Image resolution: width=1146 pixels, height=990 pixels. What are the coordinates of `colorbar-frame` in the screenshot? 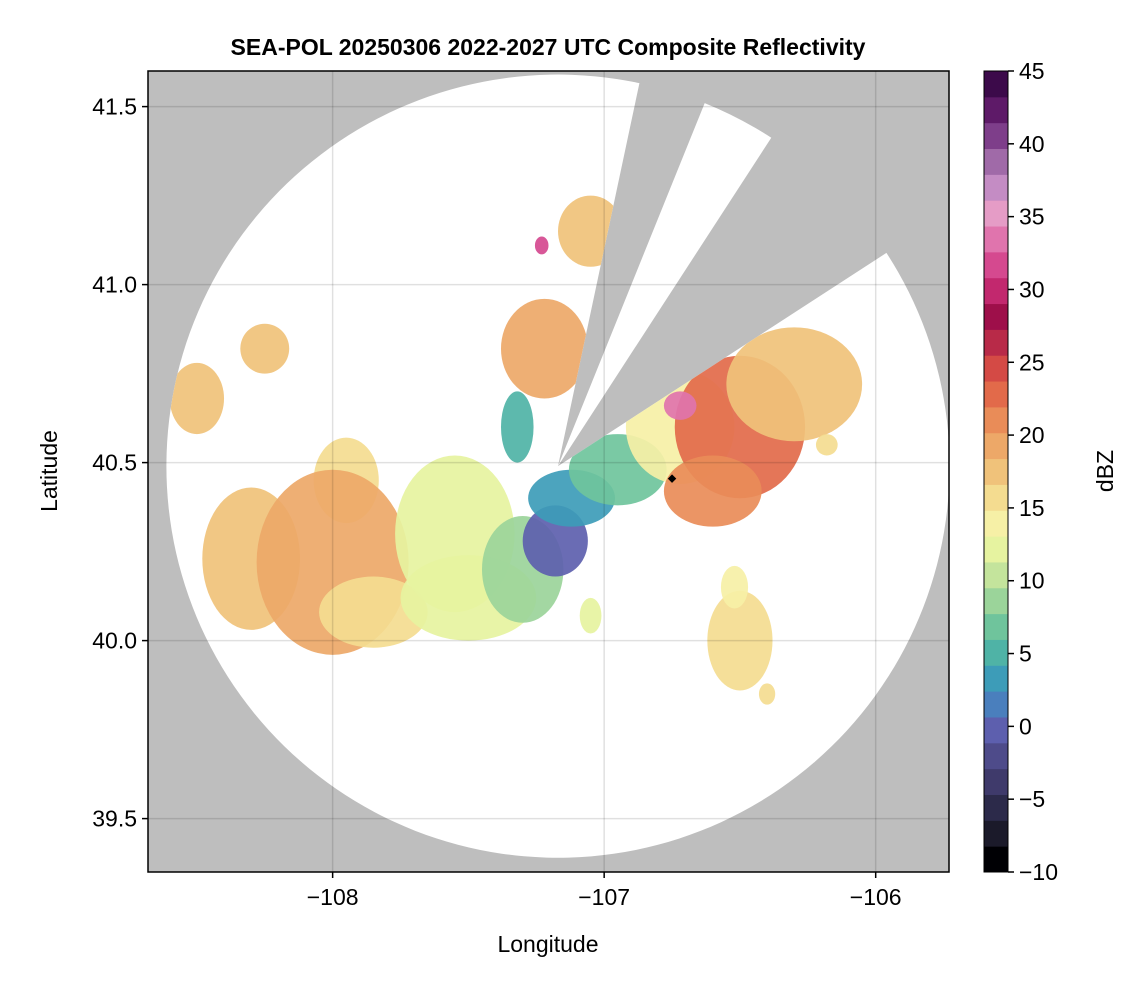 It's located at (996, 471).